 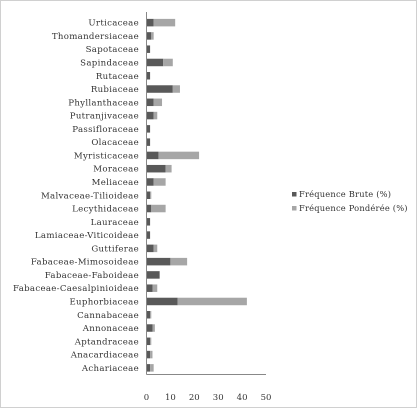 I want to click on bar-myristicaceae-brute, so click(x=152, y=155).